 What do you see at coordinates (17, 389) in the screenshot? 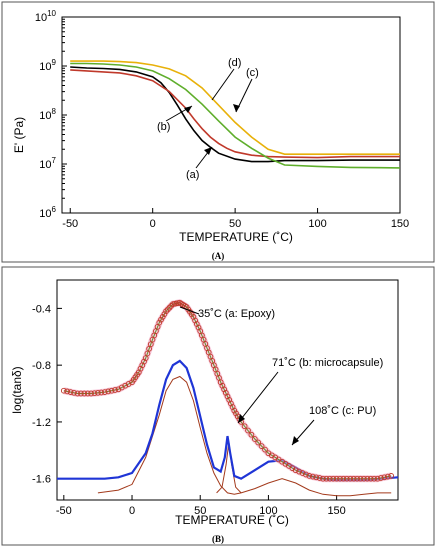
I see `panel-b-y-axis-label: log(tanδ)` at bounding box center [17, 389].